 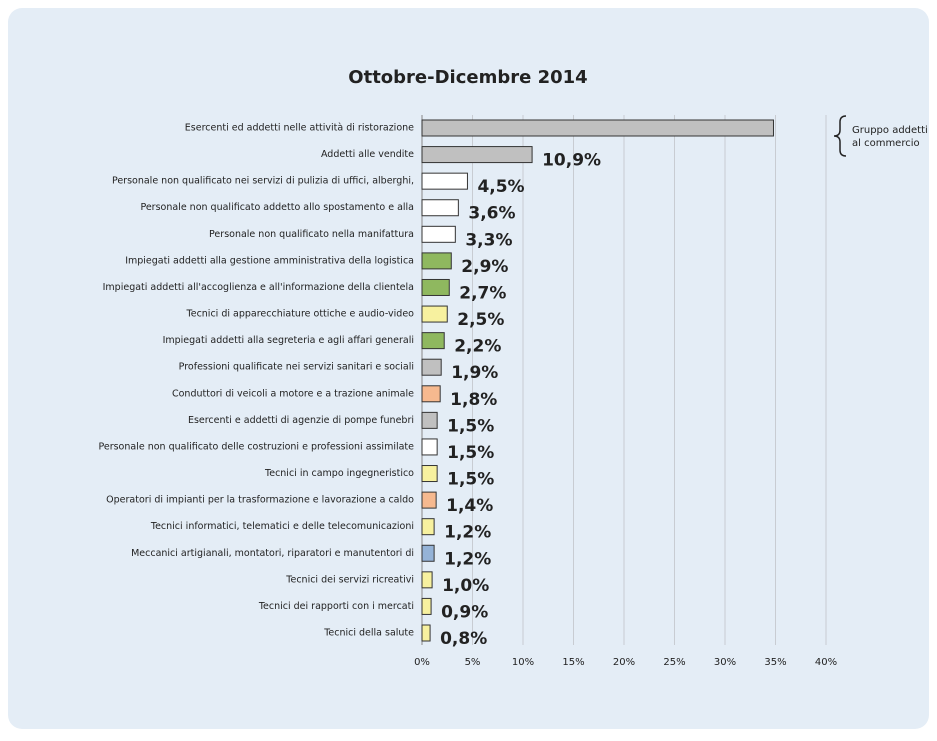 I want to click on value-label: 3,6%, so click(x=491, y=214).